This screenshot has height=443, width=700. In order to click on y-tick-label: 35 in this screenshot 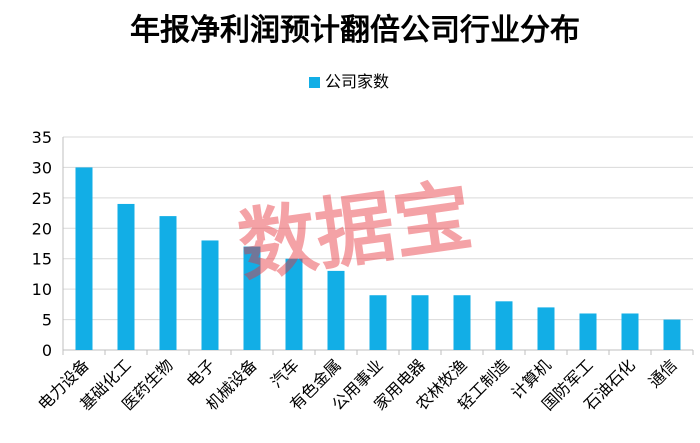, I will do `click(42, 137)`.